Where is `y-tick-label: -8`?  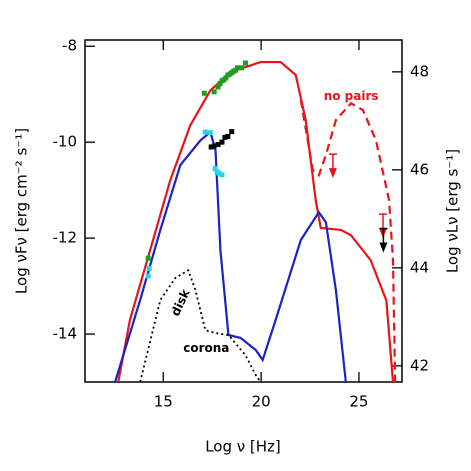
y-tick-label: -8 is located at coordinates (69, 46).